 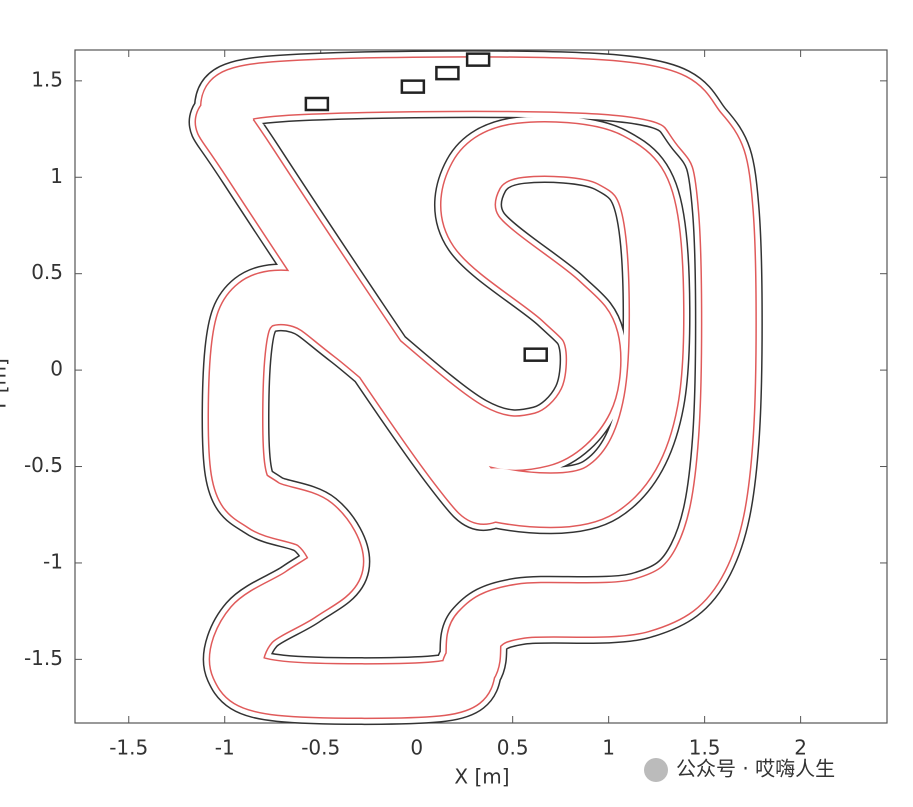 What do you see at coordinates (608, 748) in the screenshot?
I see `x-tick-label: 1` at bounding box center [608, 748].